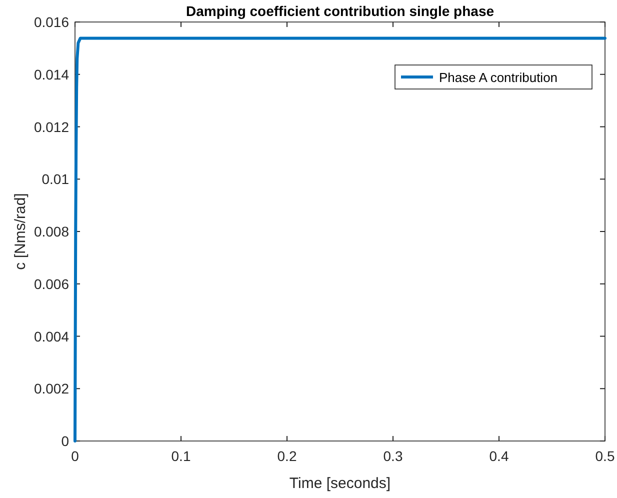 The image size is (617, 498). What do you see at coordinates (52, 336) in the screenshot?
I see `y-tick-label: 0.004` at bounding box center [52, 336].